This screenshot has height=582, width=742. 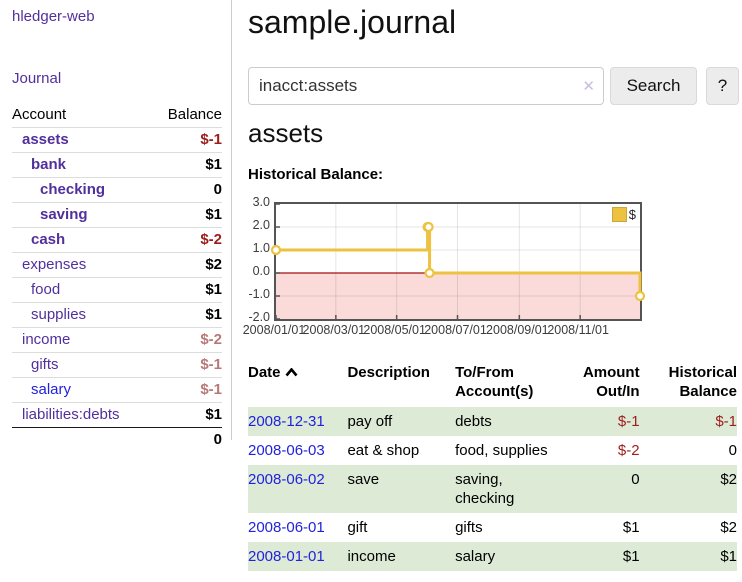 What do you see at coordinates (261, 271) in the screenshot?
I see `y-axis-tick-label: 0.0` at bounding box center [261, 271].